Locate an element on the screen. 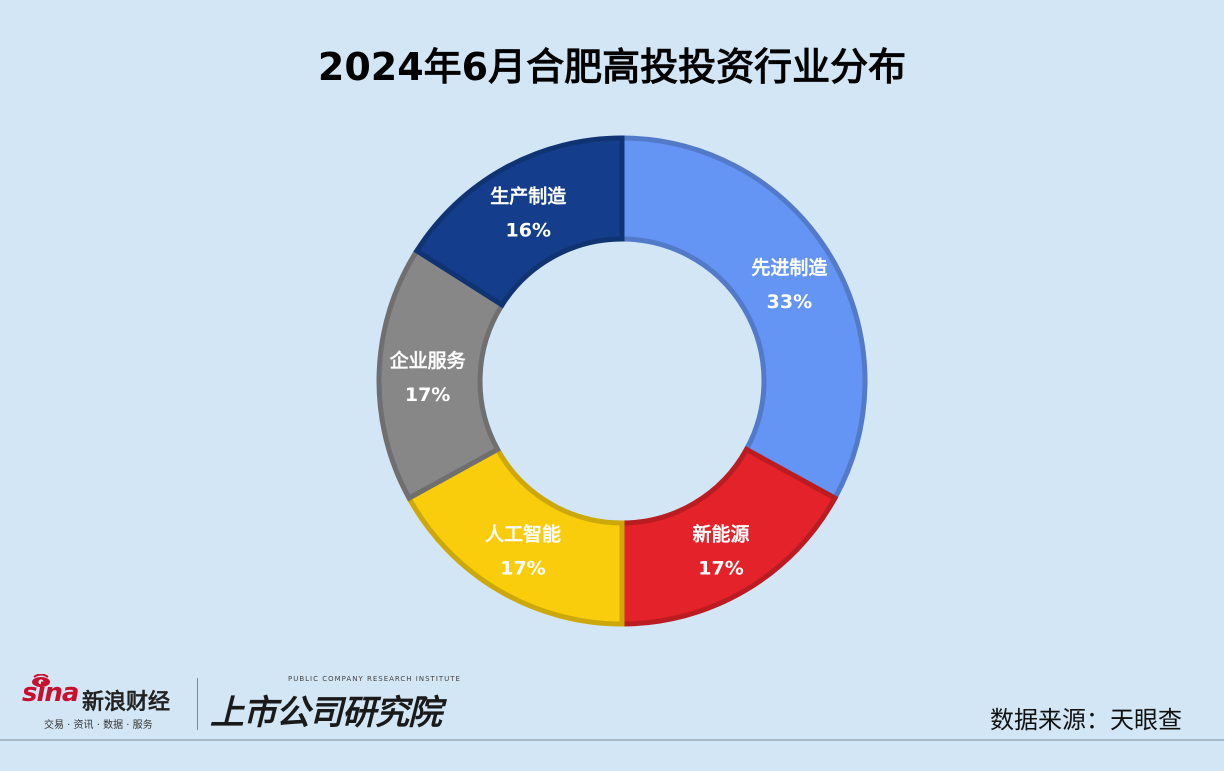  sina-tagline: 交易 · 资讯 · 数据 · 服务 is located at coordinates (98, 725).